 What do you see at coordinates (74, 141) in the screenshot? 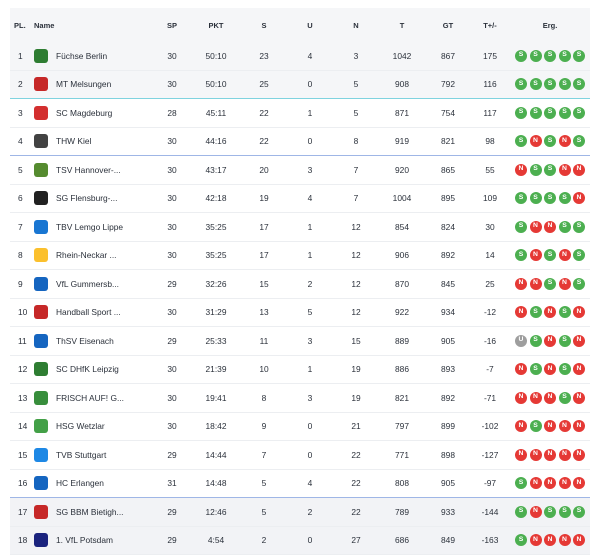
I see `team-name: THW Kiel` at bounding box center [74, 141].